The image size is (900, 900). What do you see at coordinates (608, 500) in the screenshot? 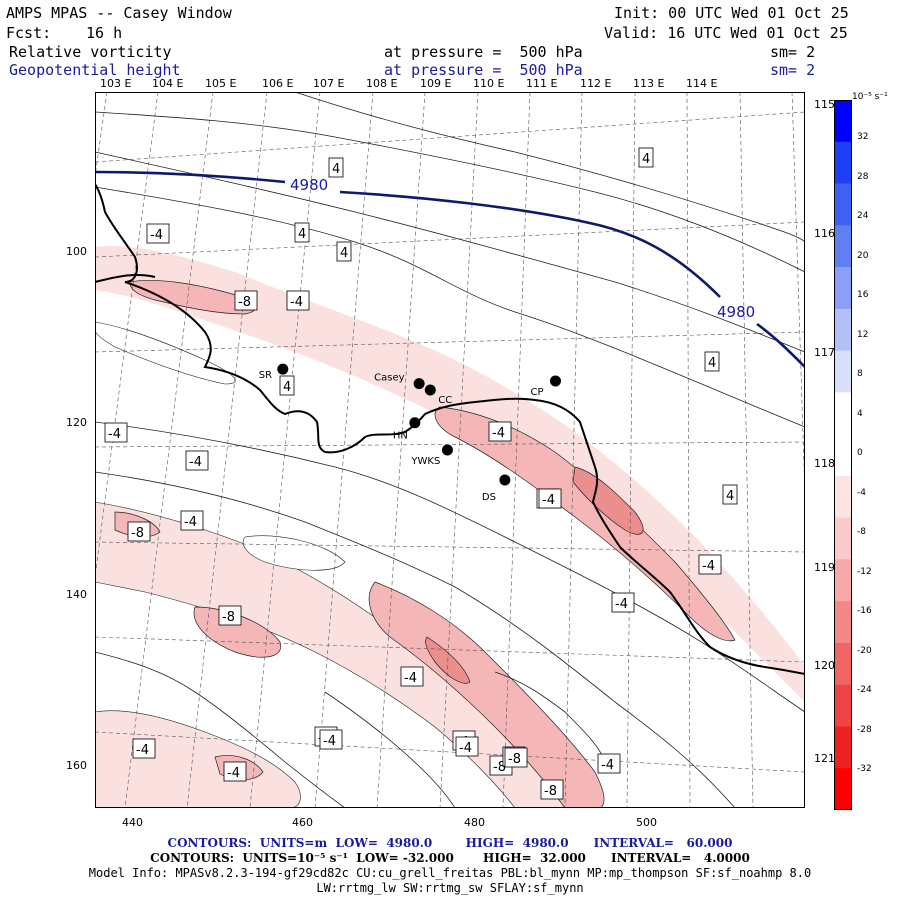
I see `shade-ridge-east-dark` at bounding box center [608, 500].